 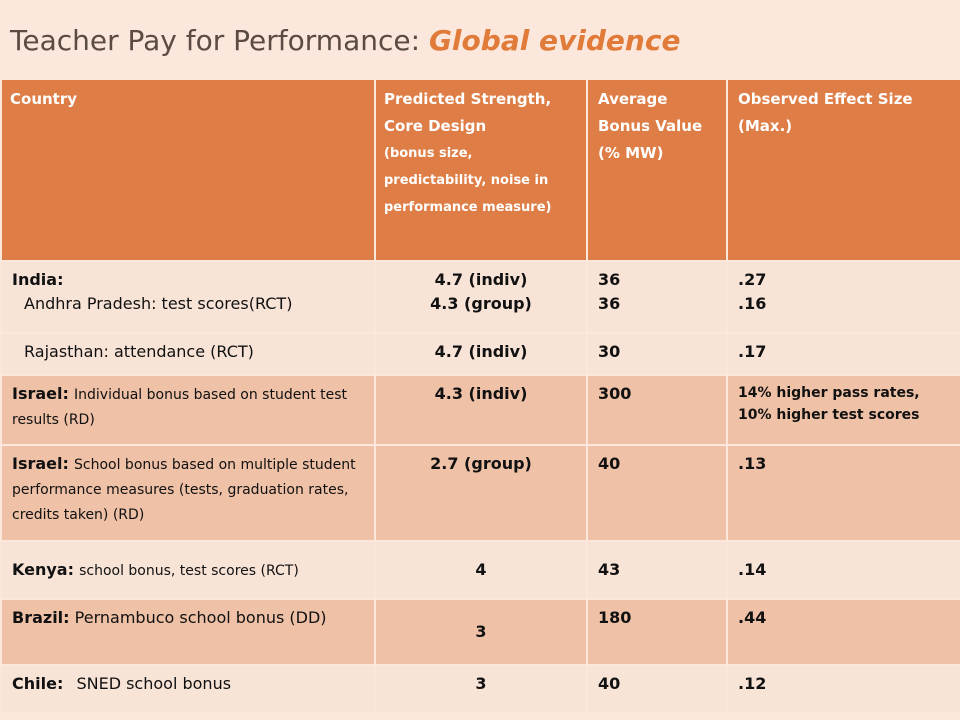 What do you see at coordinates (843, 493) in the screenshot?
I see `effect-cell: .13` at bounding box center [843, 493].